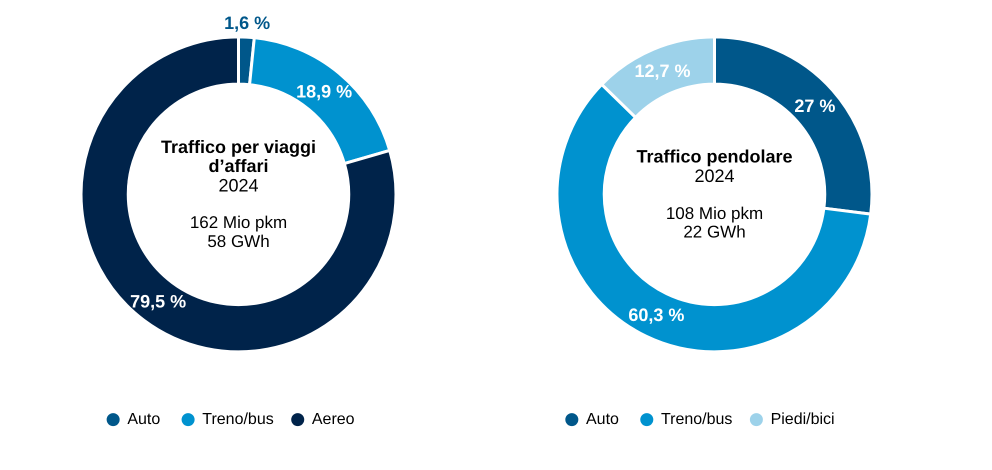  What do you see at coordinates (815, 106) in the screenshot?
I see `data-label: 27 %` at bounding box center [815, 106].